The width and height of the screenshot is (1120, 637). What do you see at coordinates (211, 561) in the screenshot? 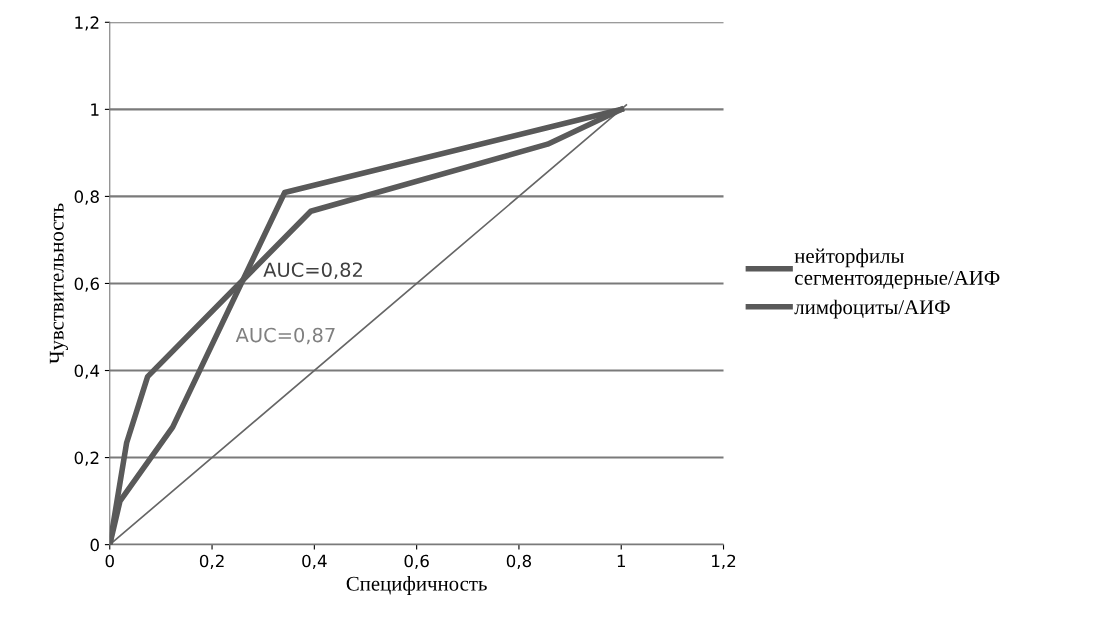
I see `x-tick-label: 0,2` at bounding box center [211, 561].